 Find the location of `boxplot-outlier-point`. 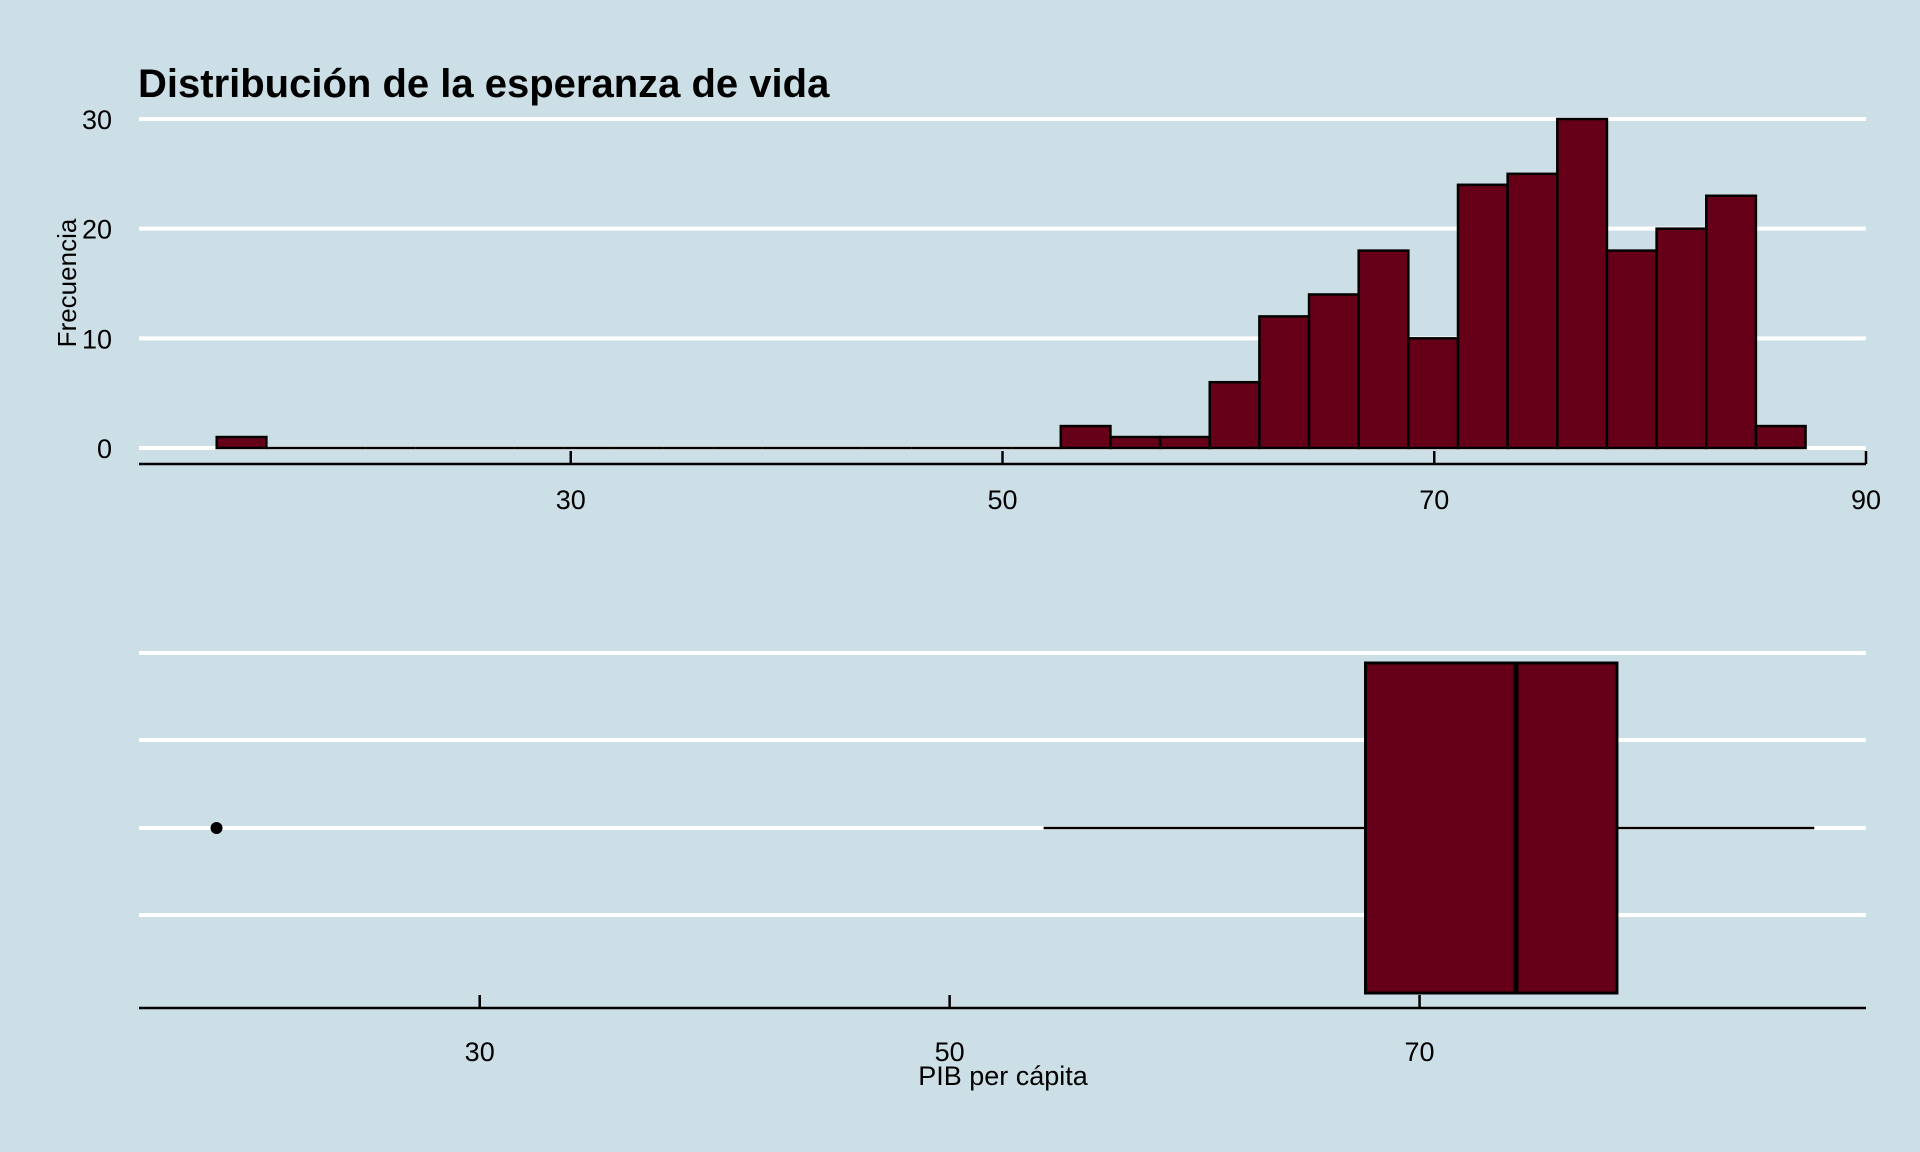

boxplot-outlier-point is located at coordinates (216, 828).